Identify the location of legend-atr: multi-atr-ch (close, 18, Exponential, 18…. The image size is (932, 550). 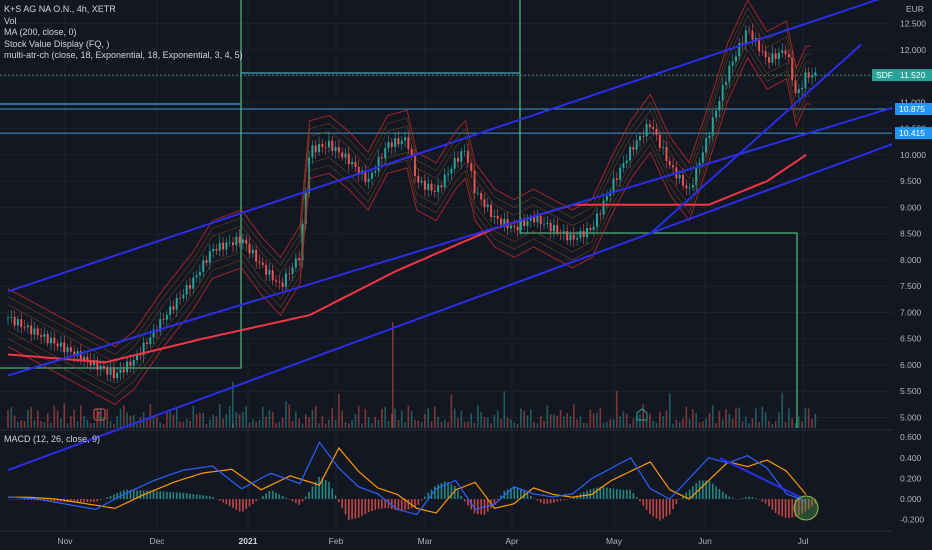
(123, 55).